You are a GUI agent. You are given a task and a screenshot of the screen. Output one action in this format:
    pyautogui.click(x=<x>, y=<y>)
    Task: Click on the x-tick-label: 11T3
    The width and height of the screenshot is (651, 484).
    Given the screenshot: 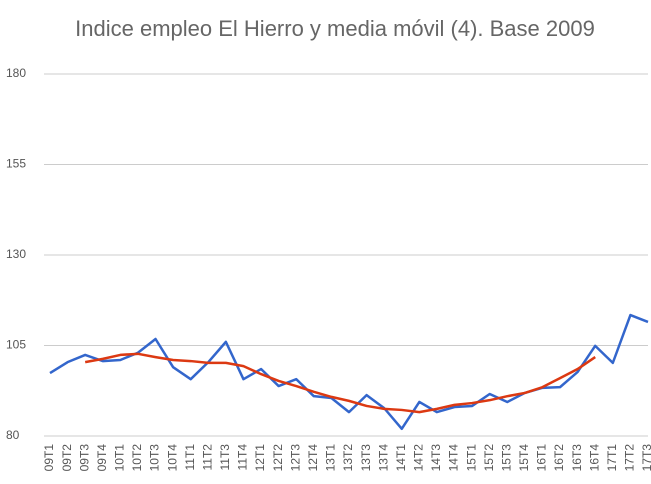 What is the action you would take?
    pyautogui.click(x=225, y=457)
    